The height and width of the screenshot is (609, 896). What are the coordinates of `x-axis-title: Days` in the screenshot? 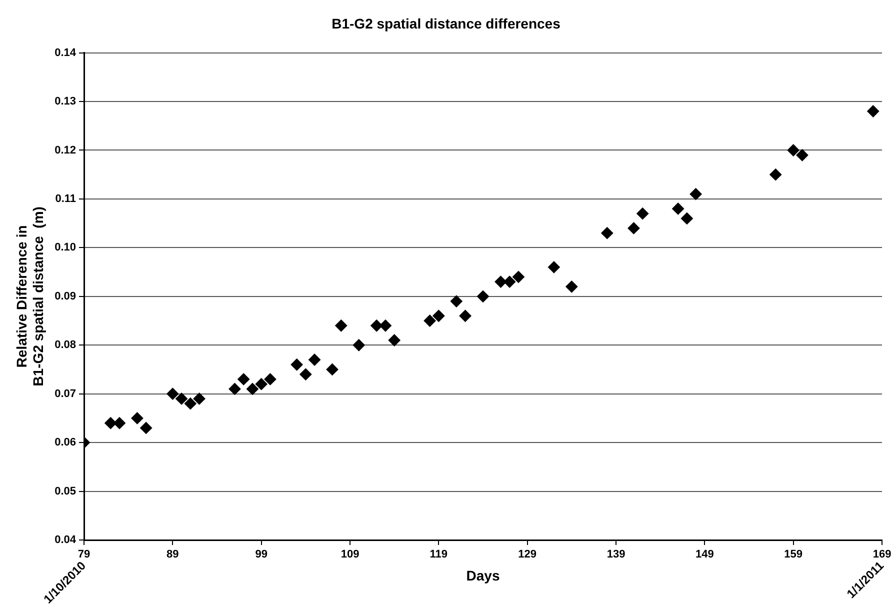 It's located at (483, 575).